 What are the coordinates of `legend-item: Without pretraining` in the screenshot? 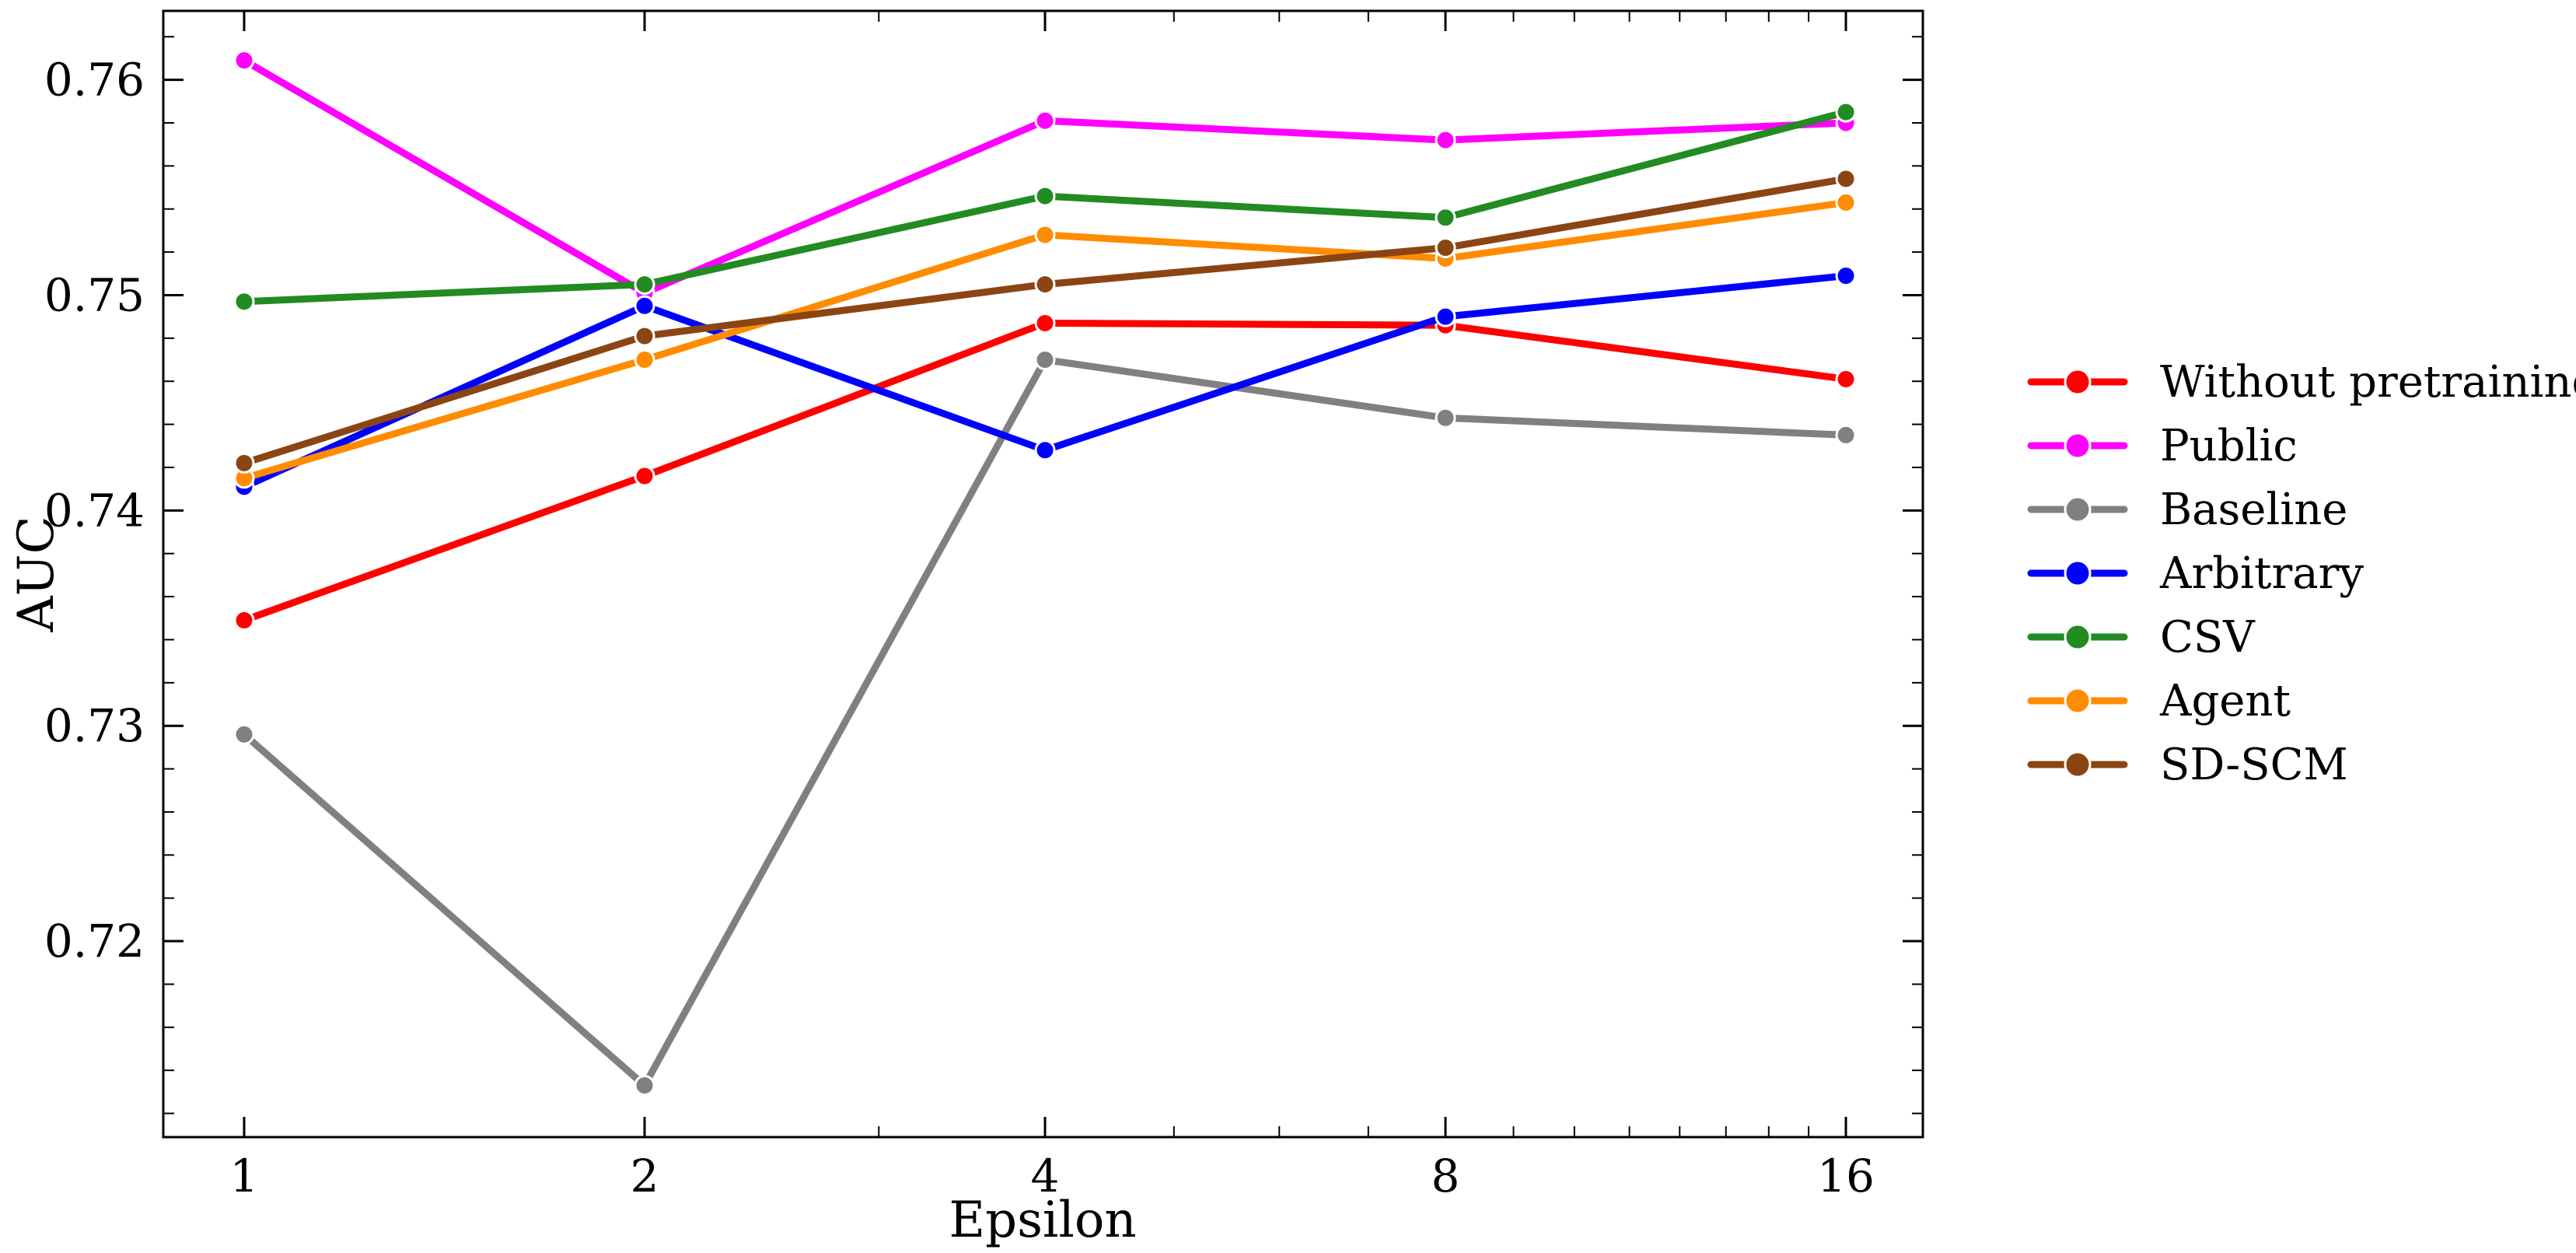 It's located at (2301, 383).